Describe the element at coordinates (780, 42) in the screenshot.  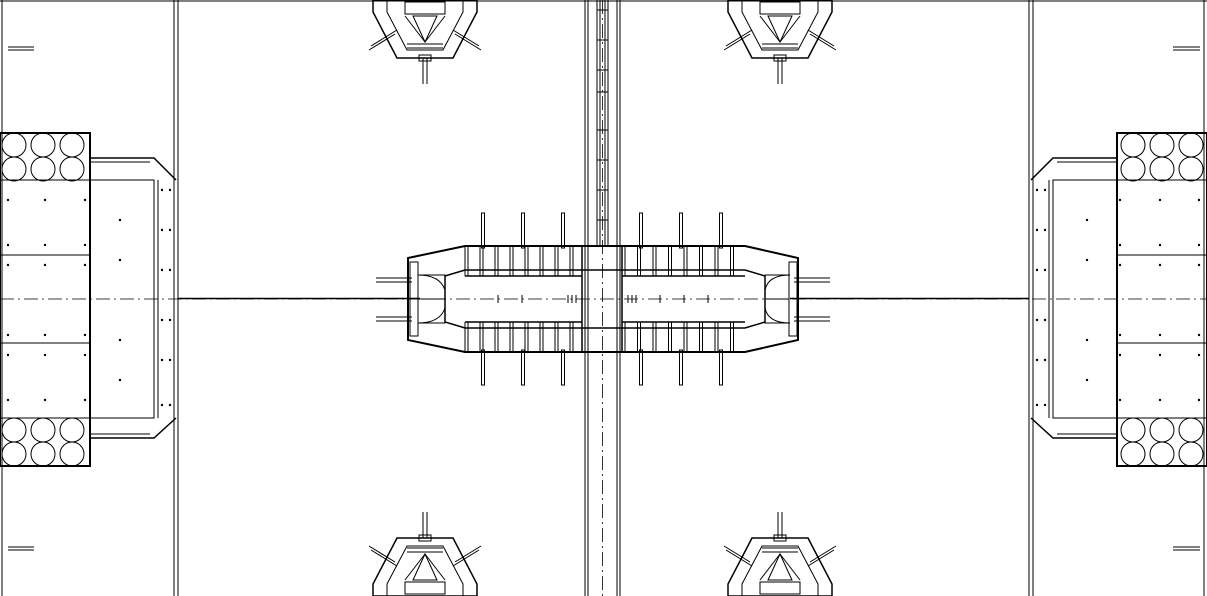
I see `column-anchor-top-right` at that location.